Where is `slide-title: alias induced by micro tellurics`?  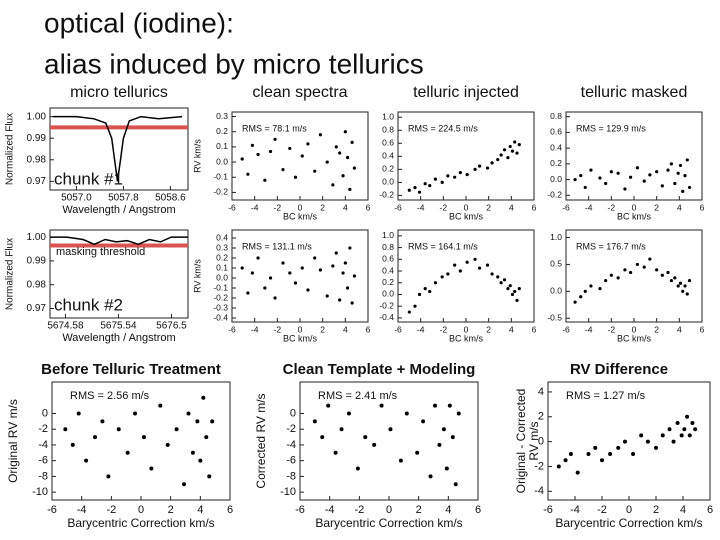
slide-title: alias induced by micro tellurics is located at coordinates (234, 63).